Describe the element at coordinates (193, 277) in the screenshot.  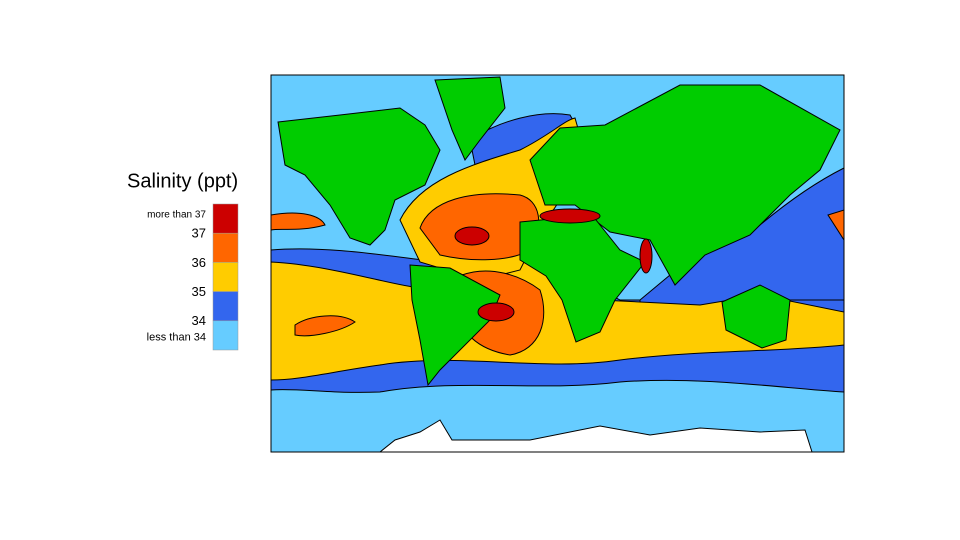
I see `legend: more than 37 37 36 35 34 less than 34` at that location.